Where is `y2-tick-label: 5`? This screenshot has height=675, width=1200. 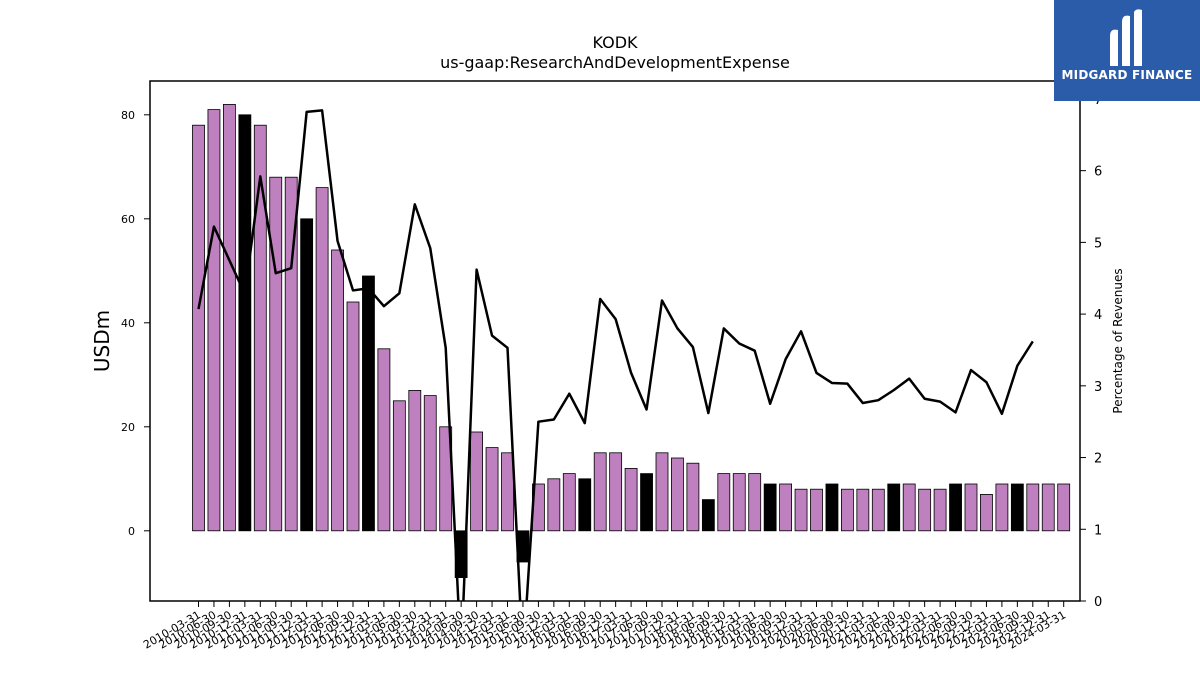 y2-tick-label: 5 is located at coordinates (1098, 243).